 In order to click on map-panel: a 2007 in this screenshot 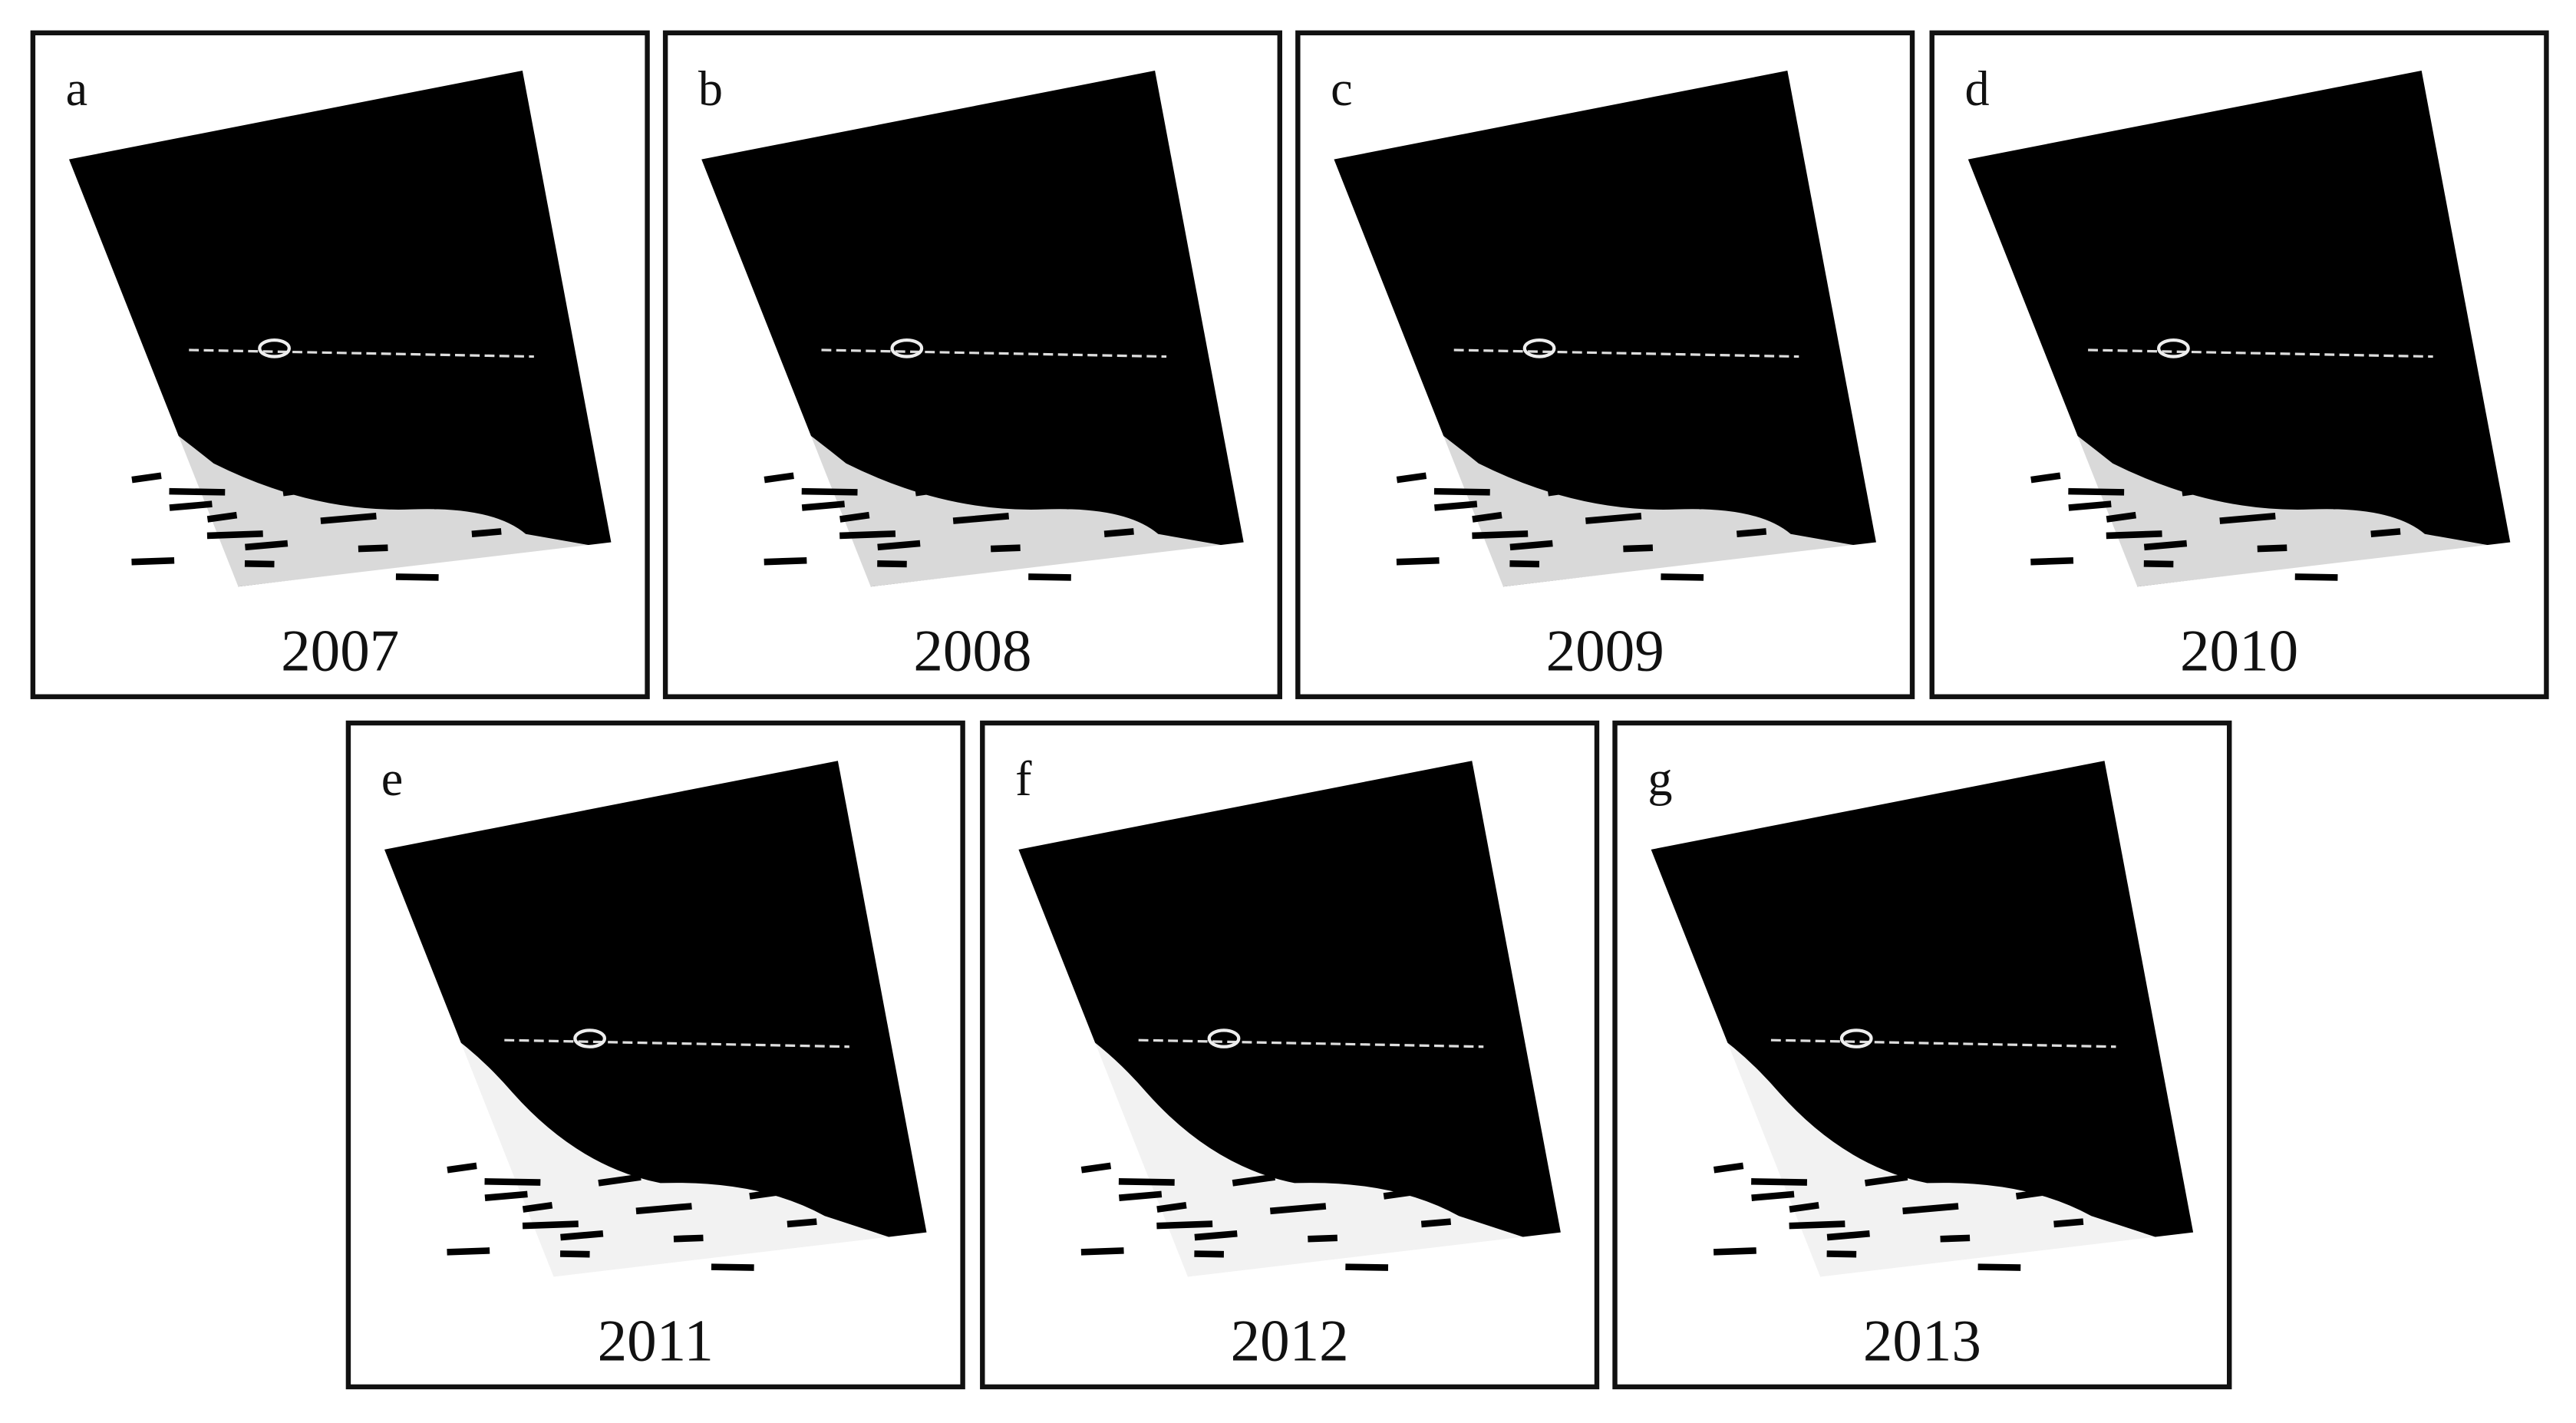, I will do `click(340, 364)`.